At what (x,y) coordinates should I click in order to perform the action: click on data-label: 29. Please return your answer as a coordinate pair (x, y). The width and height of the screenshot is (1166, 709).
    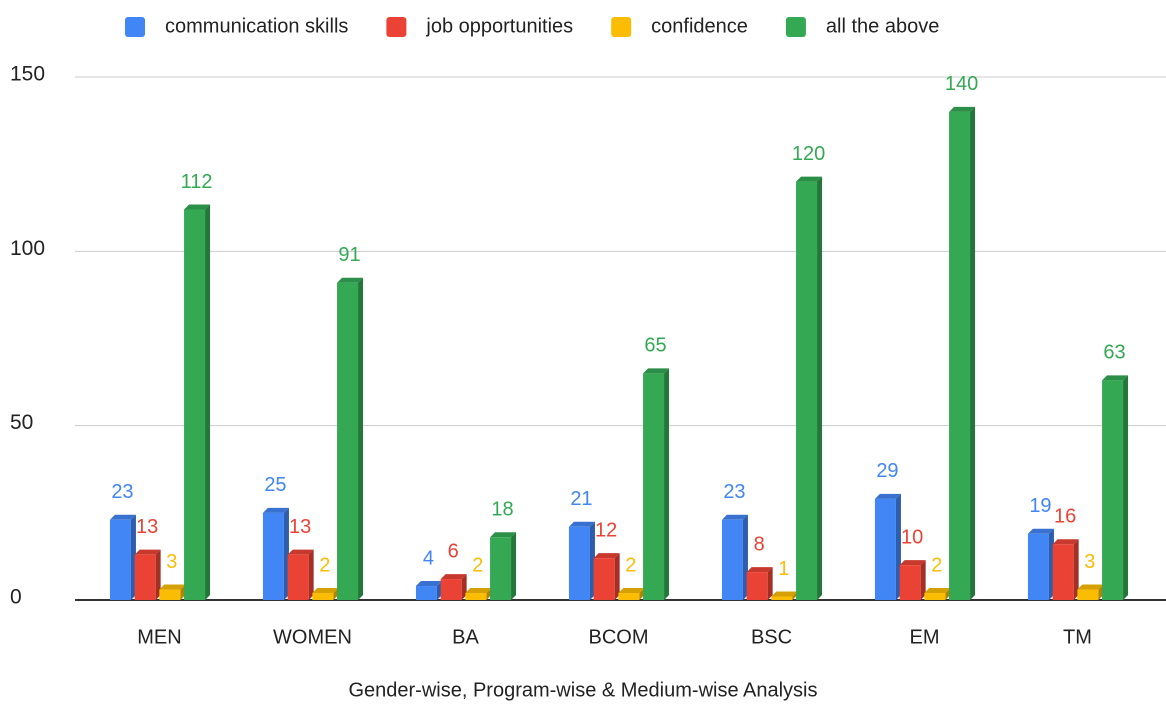
    Looking at the image, I should click on (887, 471).